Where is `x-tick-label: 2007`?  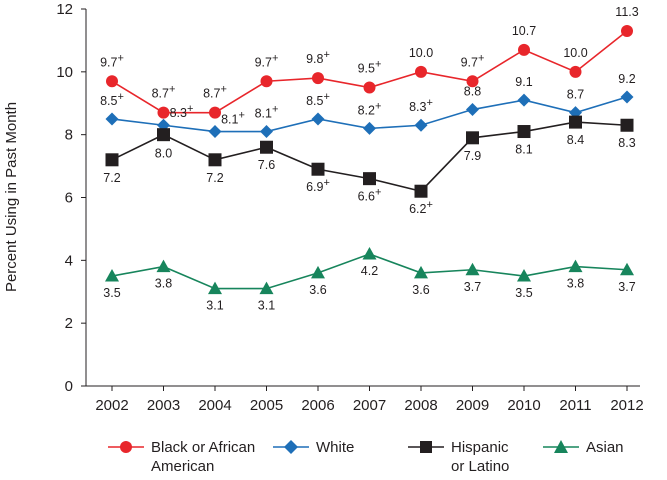
x-tick-label: 2007 is located at coordinates (369, 405).